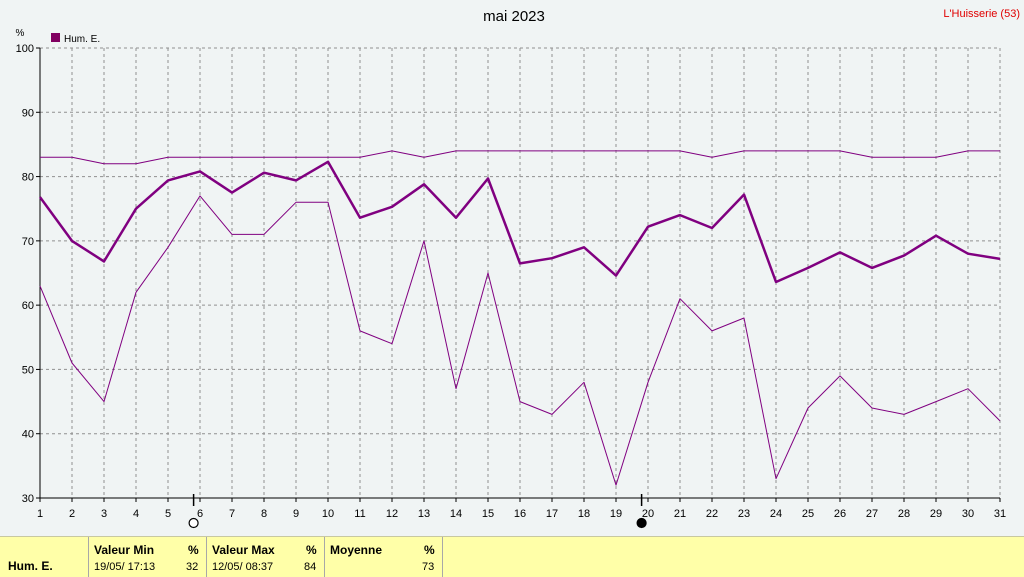 This screenshot has width=1024, height=577. What do you see at coordinates (429, 550) in the screenshot?
I see `stats-avg-unit: %` at bounding box center [429, 550].